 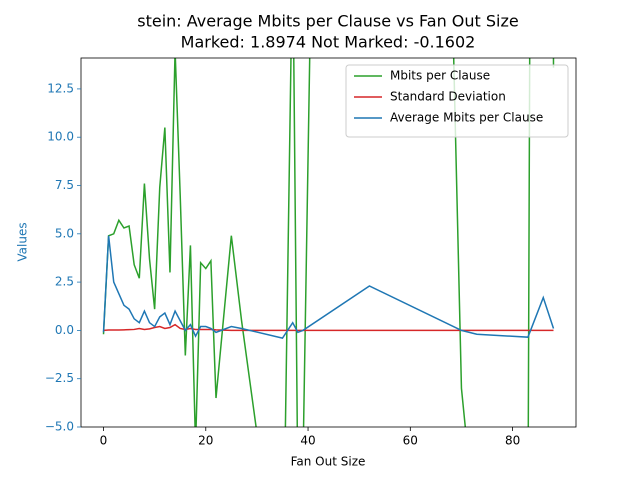 I want to click on y-tick-label: 12.5, so click(x=60, y=88).